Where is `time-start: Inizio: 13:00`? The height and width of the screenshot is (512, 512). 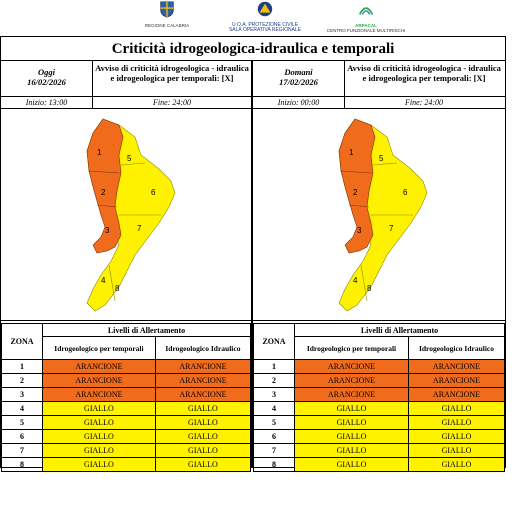
time-start: Inizio: 13:00 is located at coordinates (47, 103).